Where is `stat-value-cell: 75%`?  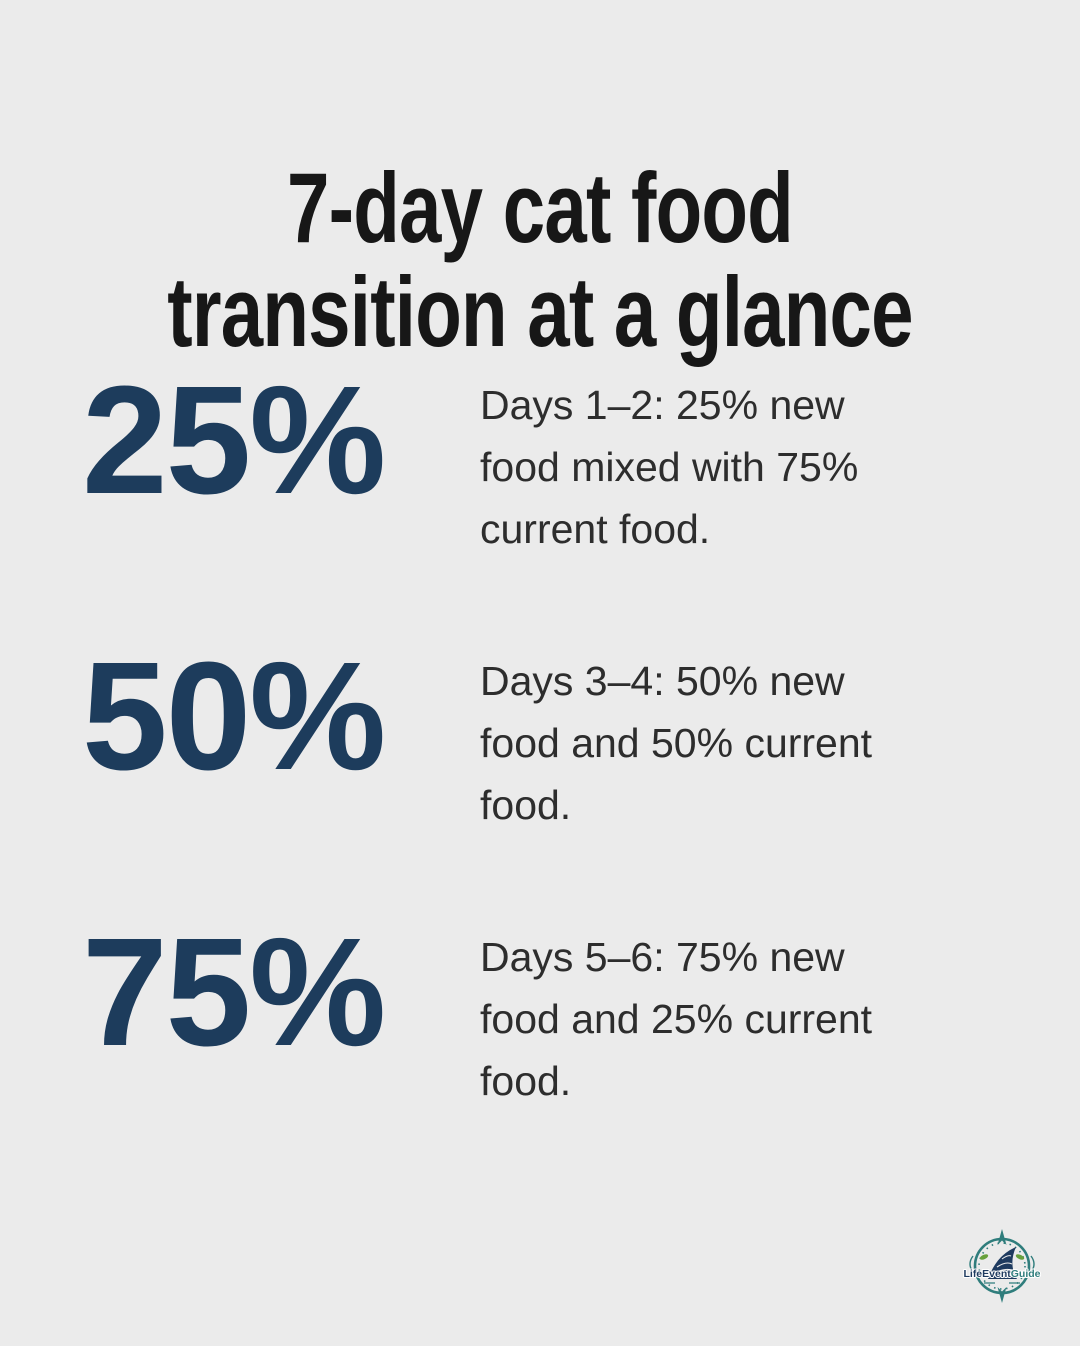
stat-value-cell: 75% is located at coordinates (281, 992).